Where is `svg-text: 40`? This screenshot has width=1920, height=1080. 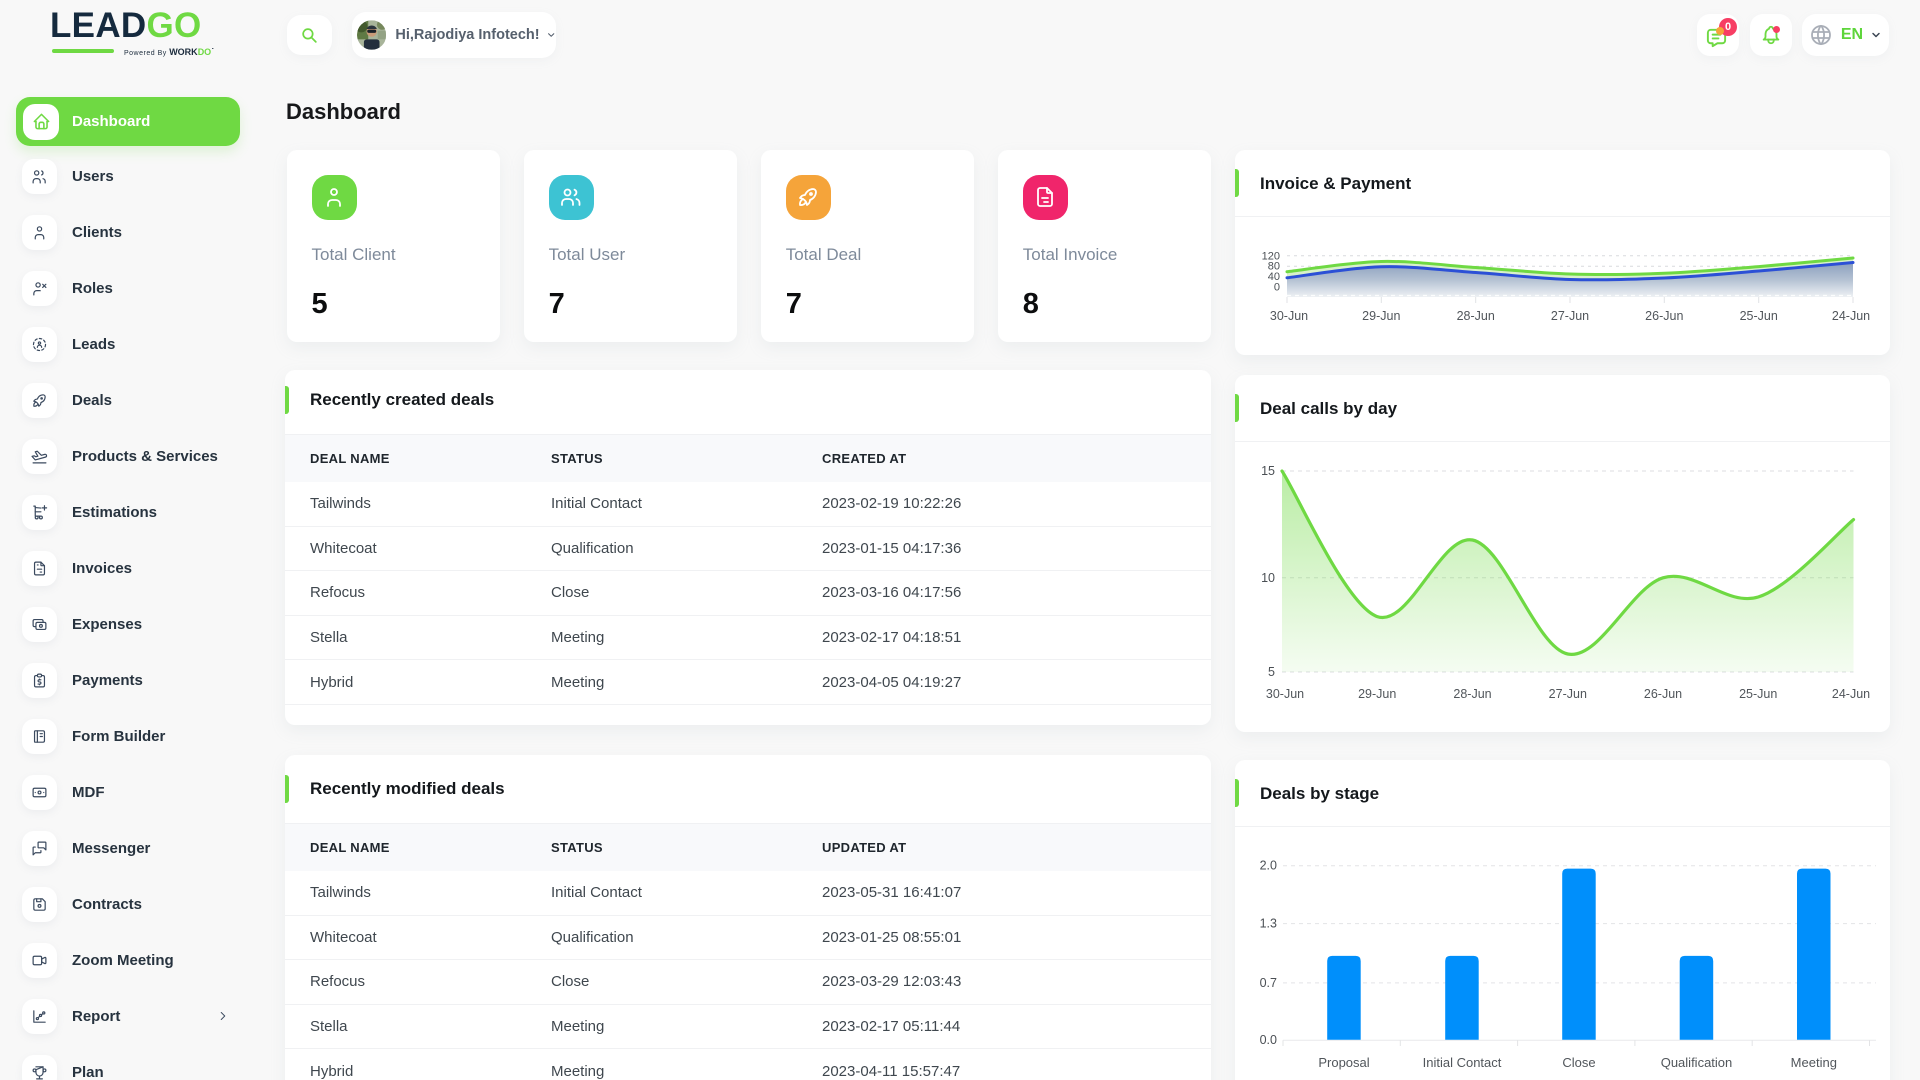 svg-text: 40 is located at coordinates (1274, 277).